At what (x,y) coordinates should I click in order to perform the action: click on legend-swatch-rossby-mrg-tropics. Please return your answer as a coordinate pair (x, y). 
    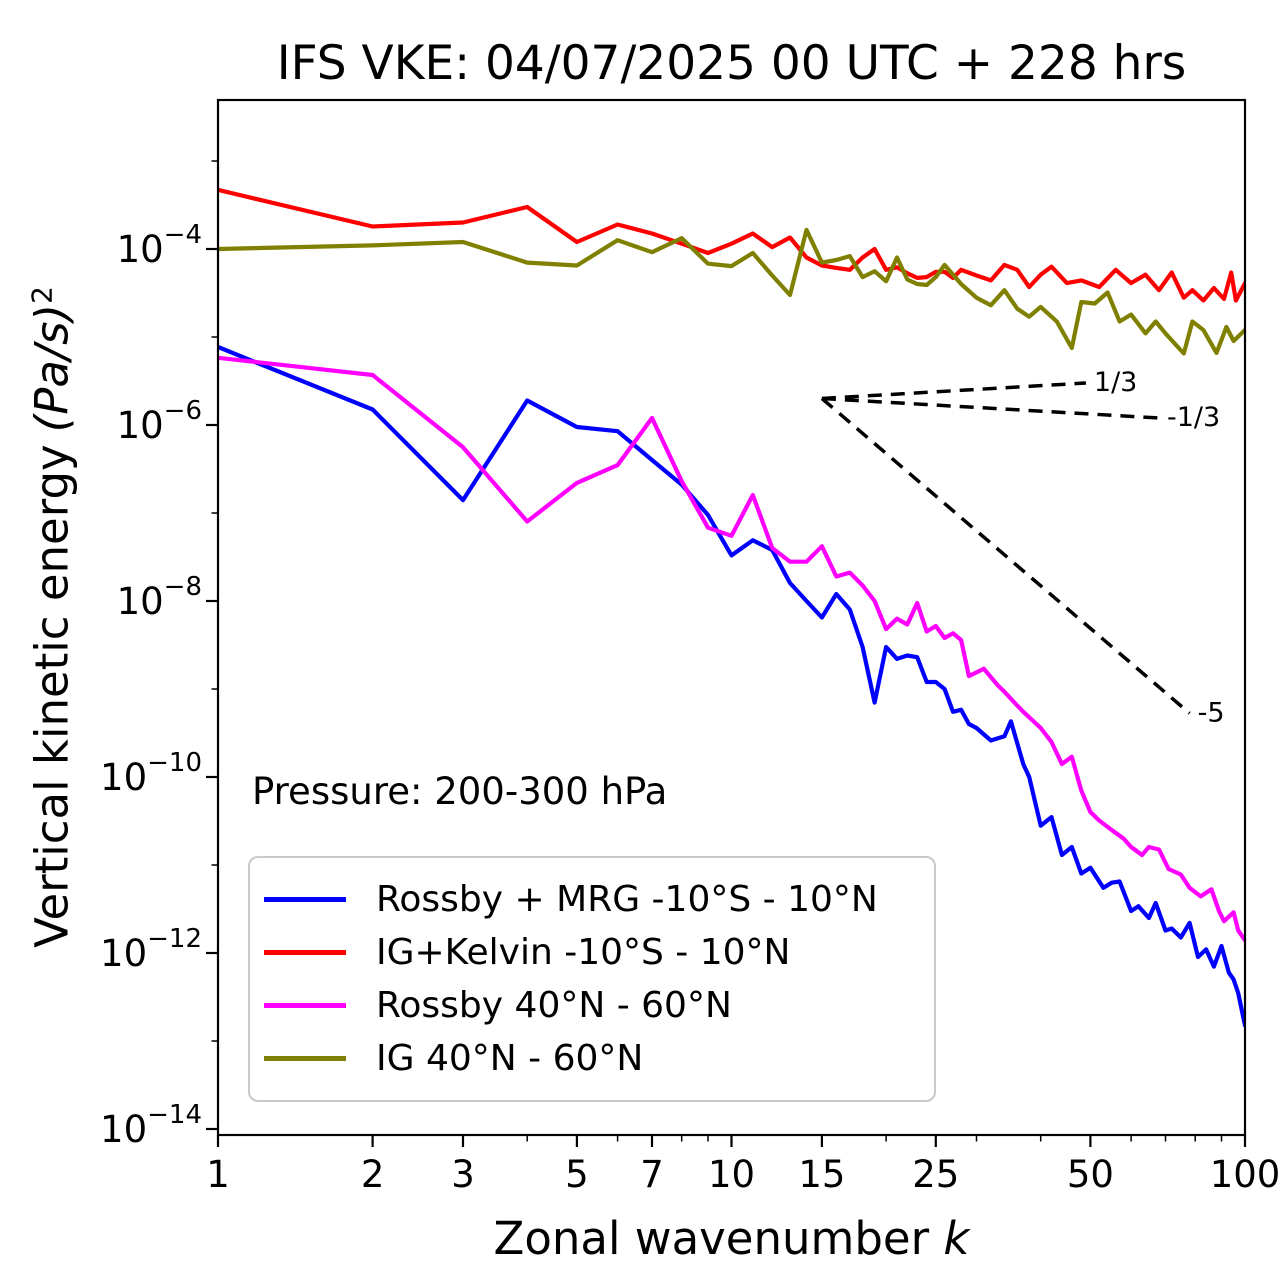
    Looking at the image, I should click on (305, 899).